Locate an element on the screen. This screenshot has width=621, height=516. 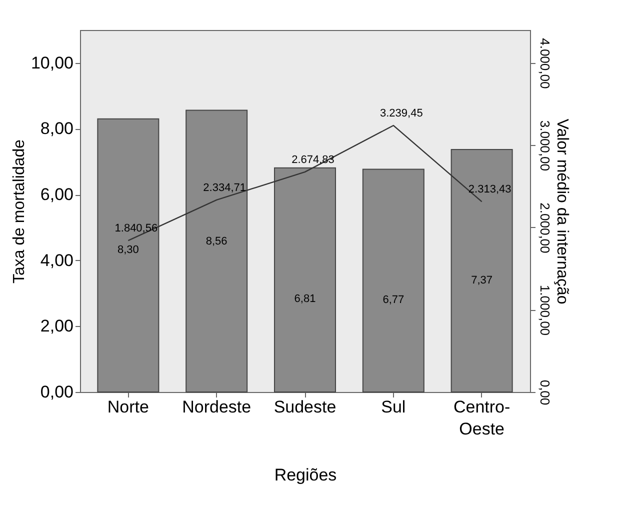
data-label: 2.334,71 is located at coordinates (224, 188).